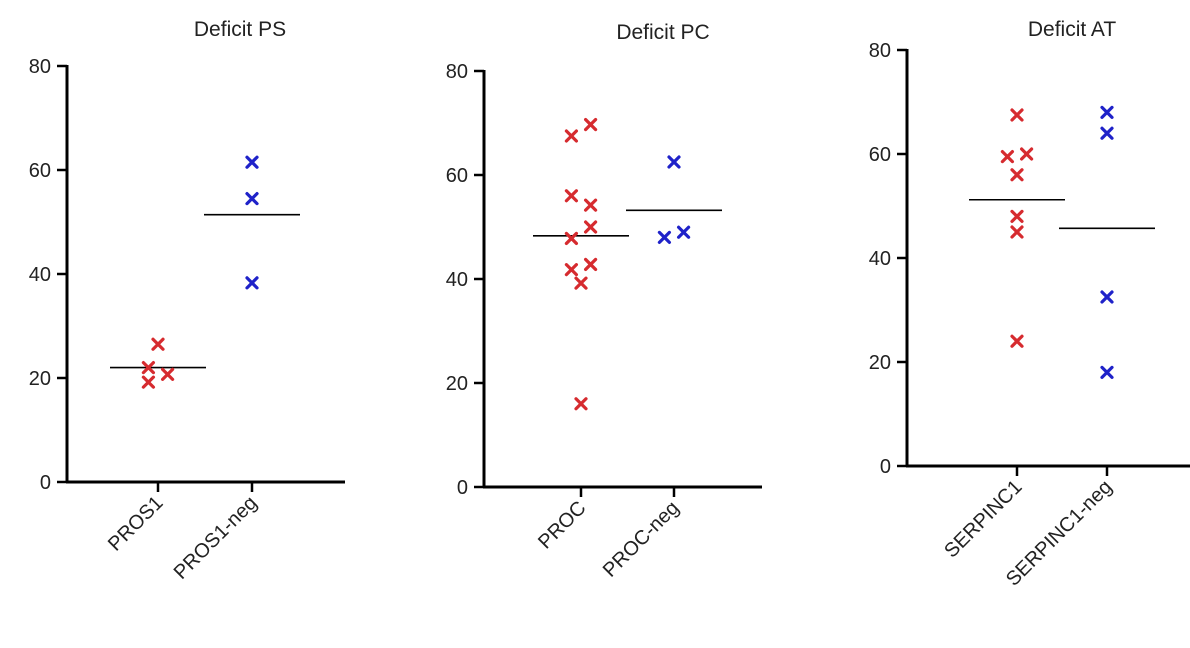  What do you see at coordinates (983, 519) in the screenshot?
I see `x-tick-label: SERPINC1` at bounding box center [983, 519].